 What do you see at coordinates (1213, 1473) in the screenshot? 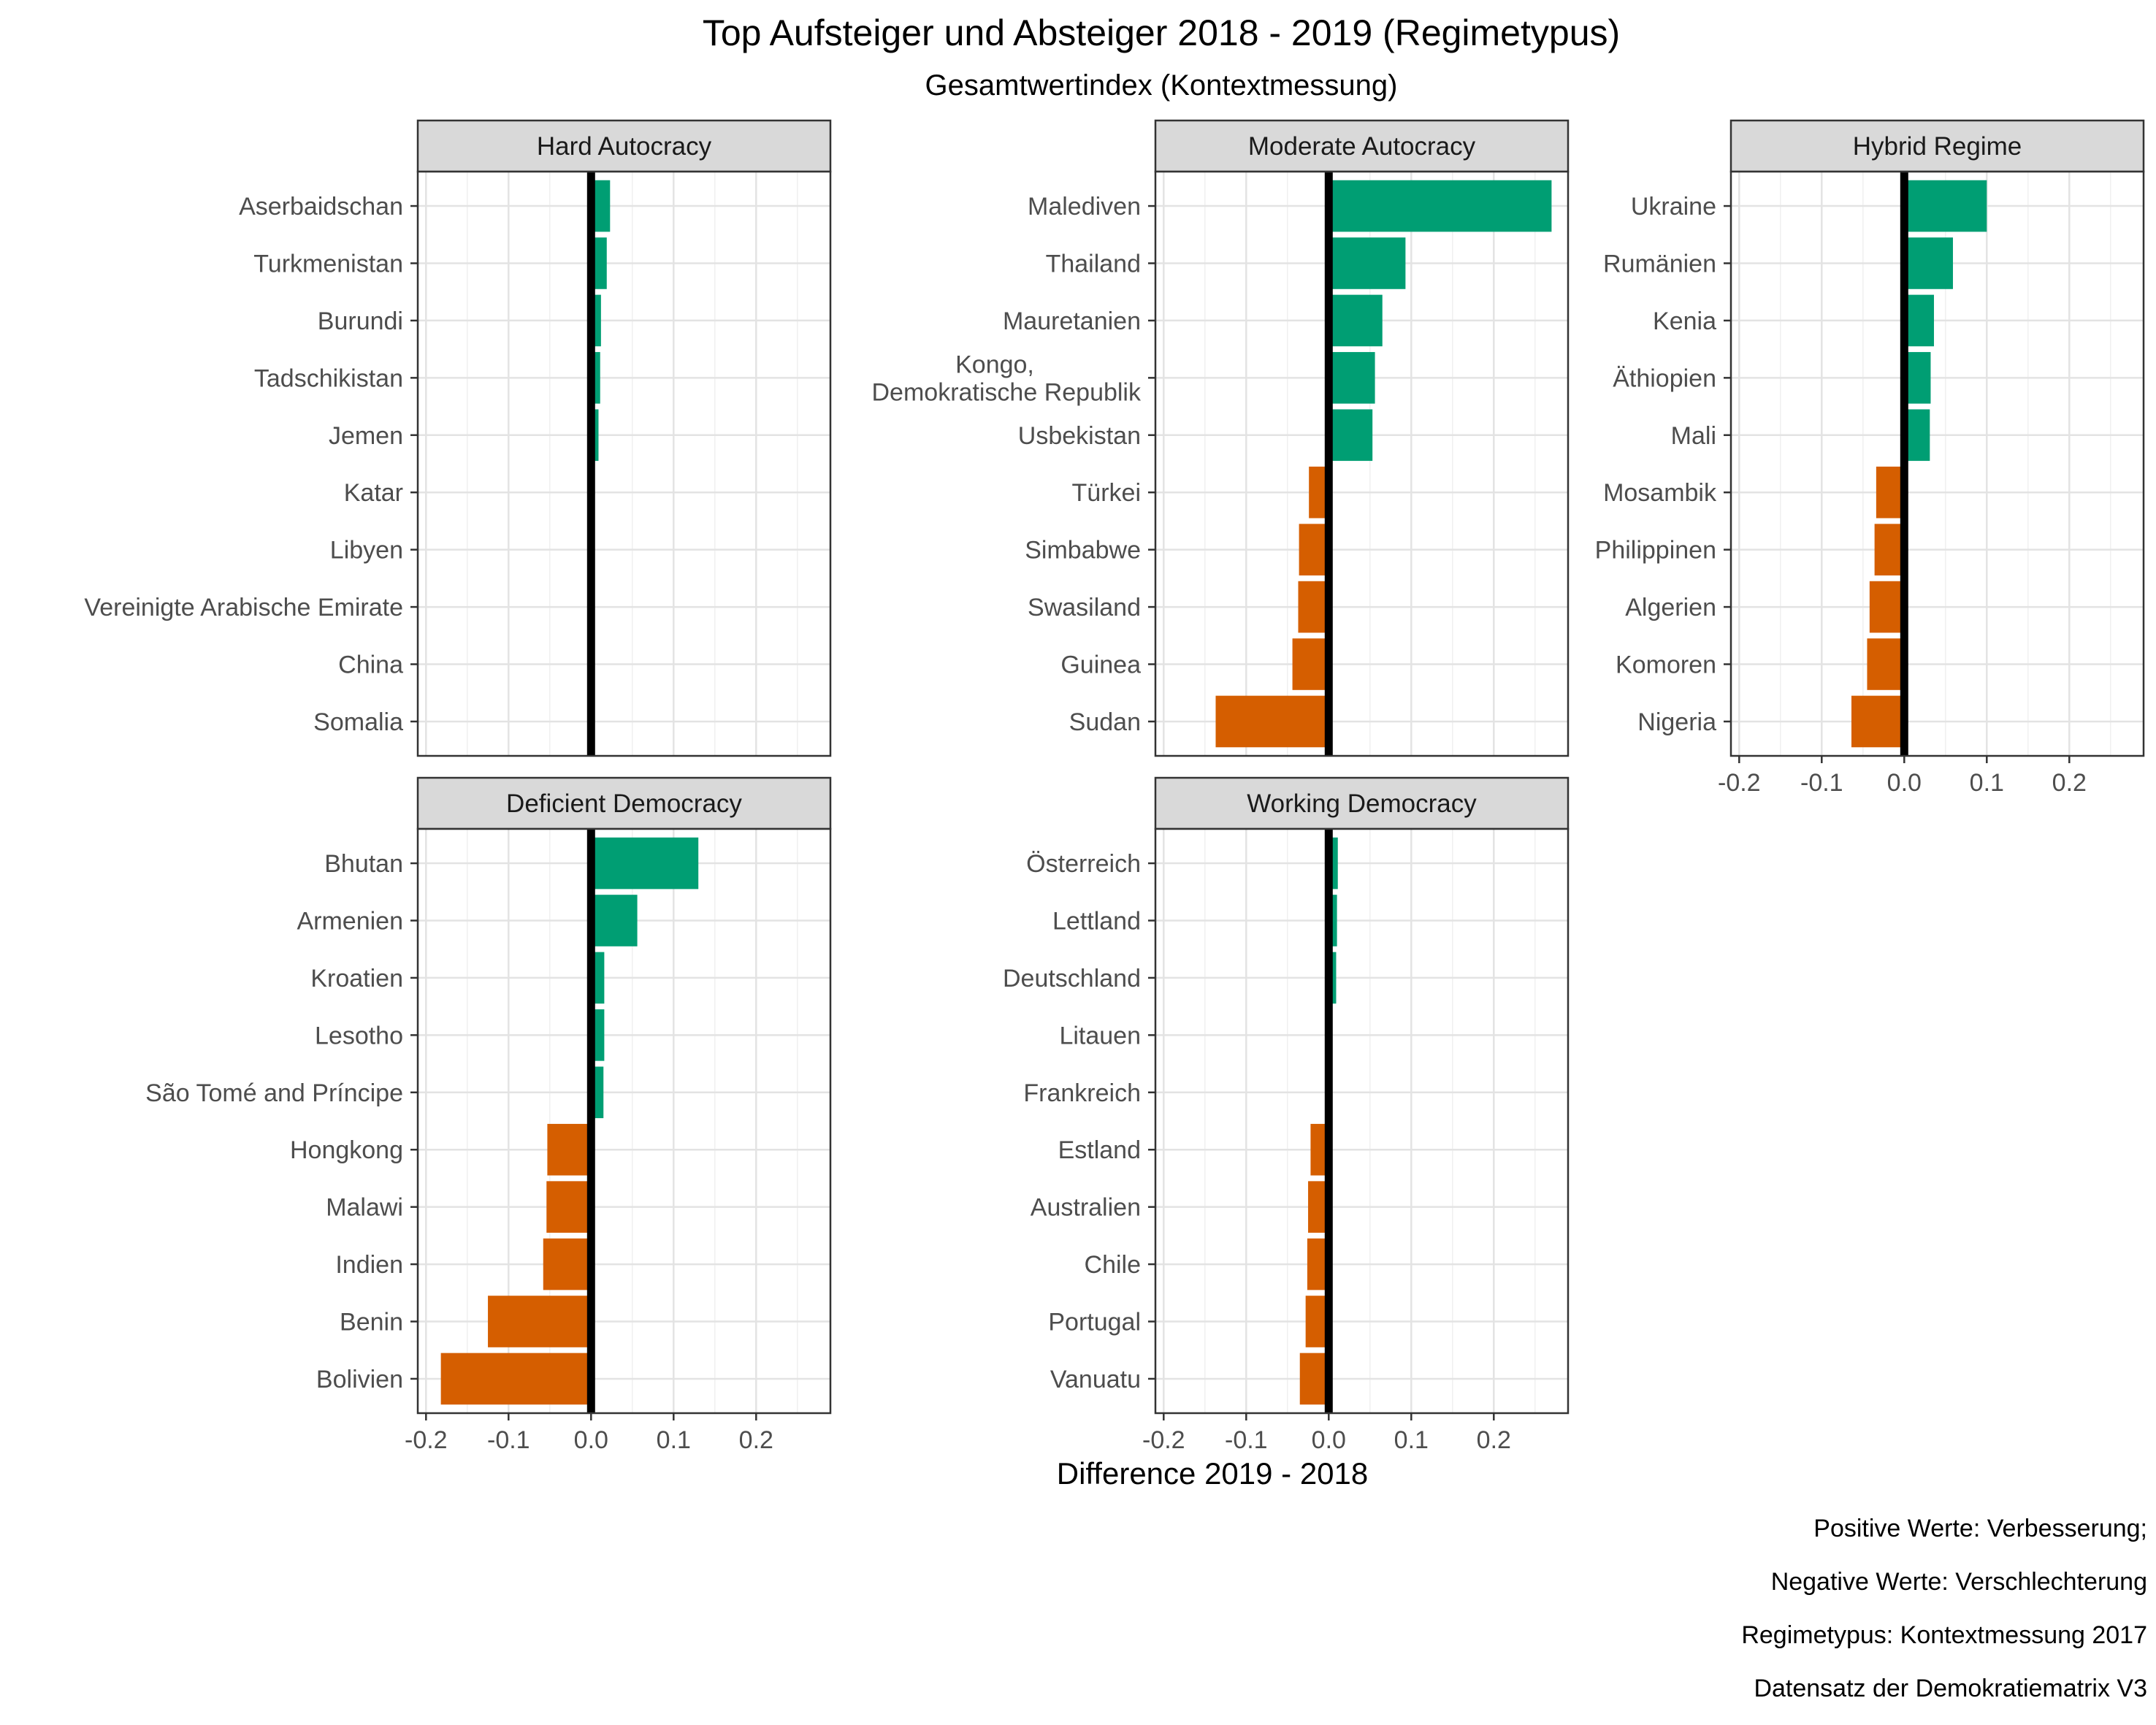
I see `x-axis-title: Difference 2019 - 2018` at bounding box center [1213, 1473].